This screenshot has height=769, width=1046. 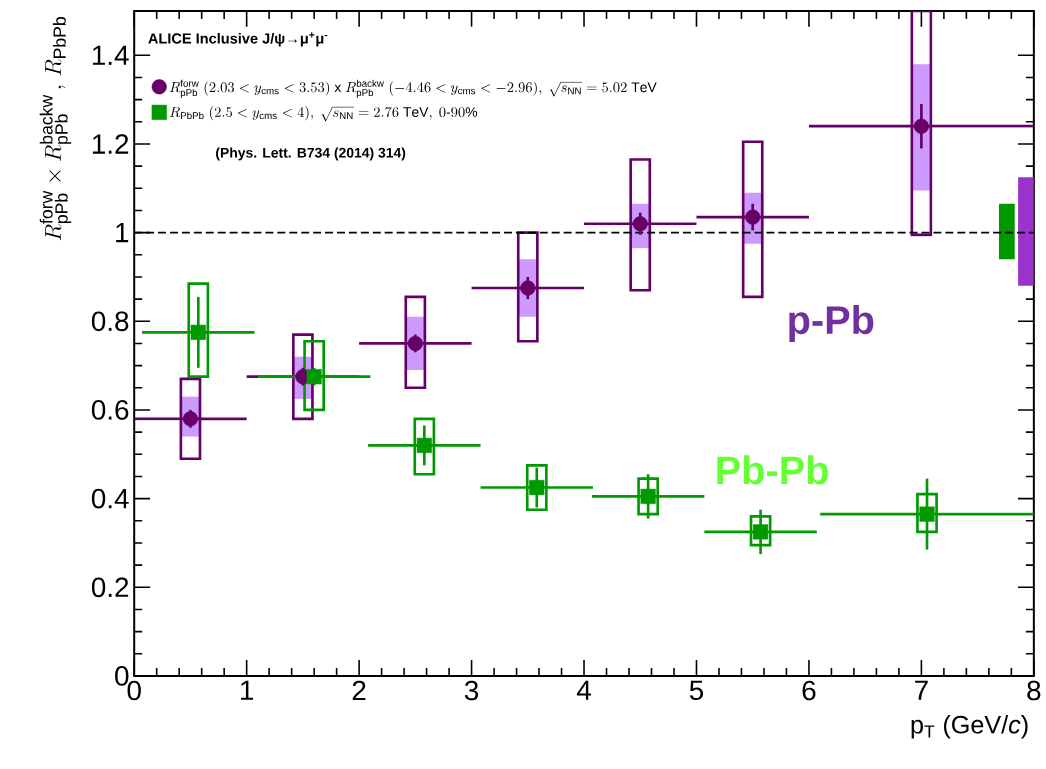 I want to click on x-tick-label: 8, so click(x=1034, y=690).